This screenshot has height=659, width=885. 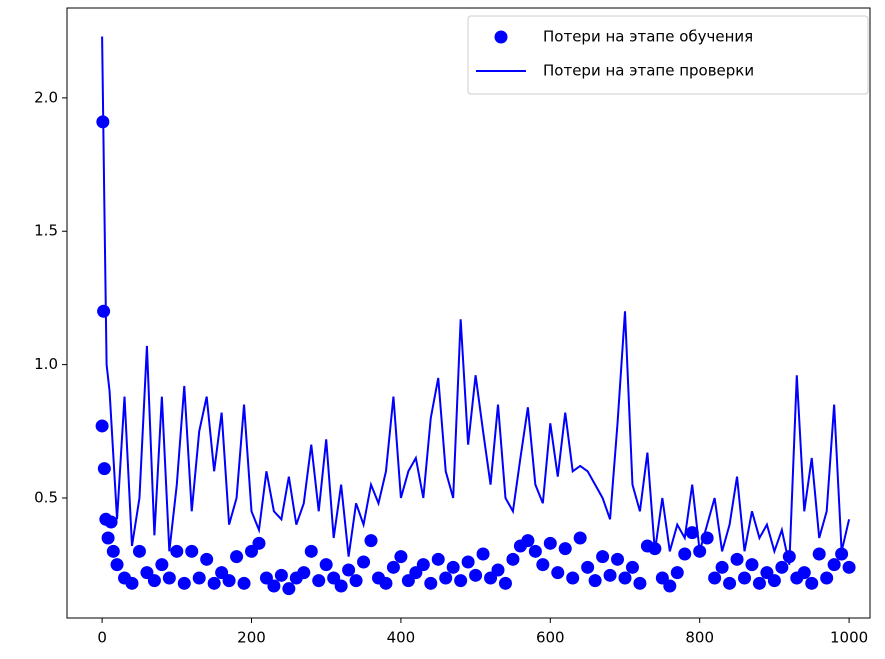 I want to click on x-tick-label: 600, so click(x=550, y=638).